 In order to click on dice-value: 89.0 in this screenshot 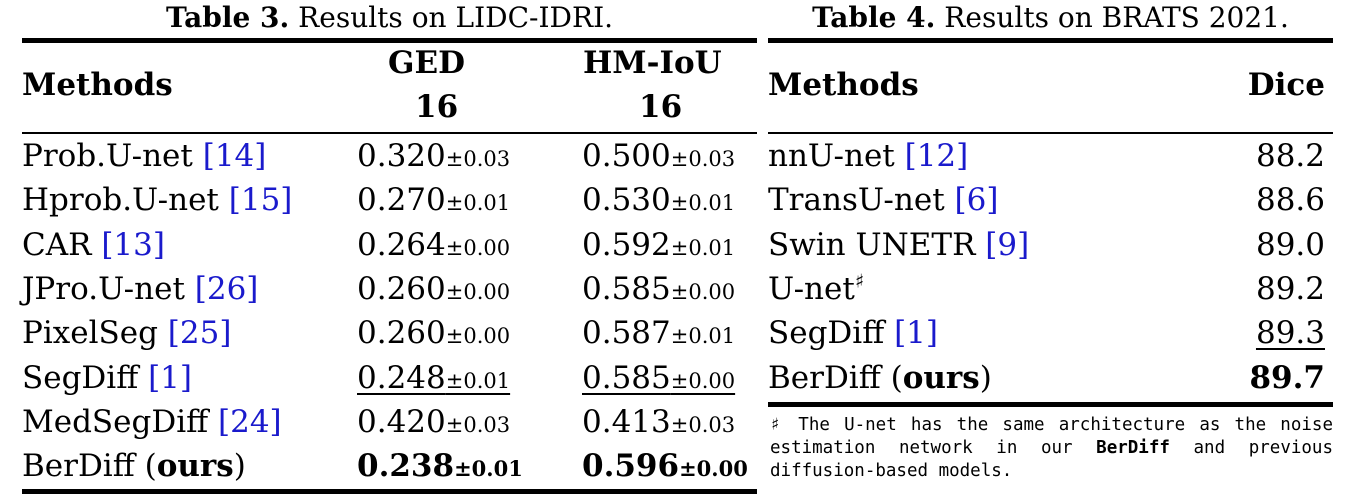, I will do `click(1290, 244)`.